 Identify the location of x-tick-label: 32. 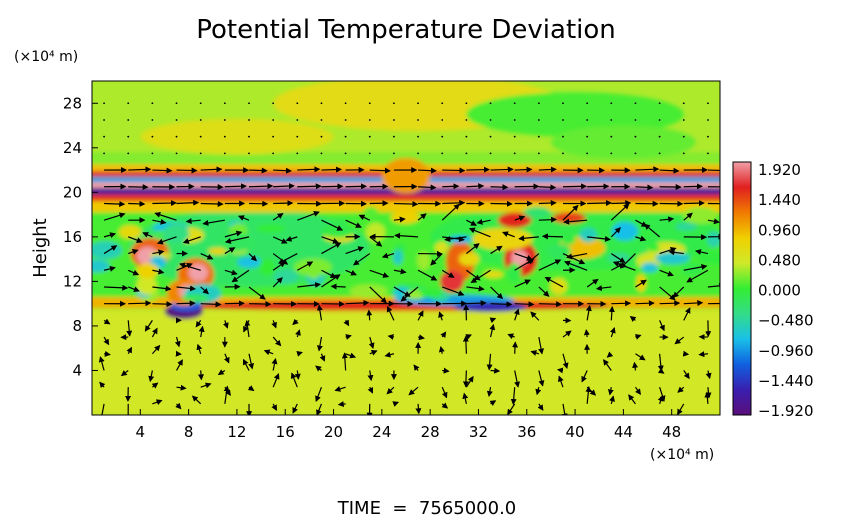
(478, 432).